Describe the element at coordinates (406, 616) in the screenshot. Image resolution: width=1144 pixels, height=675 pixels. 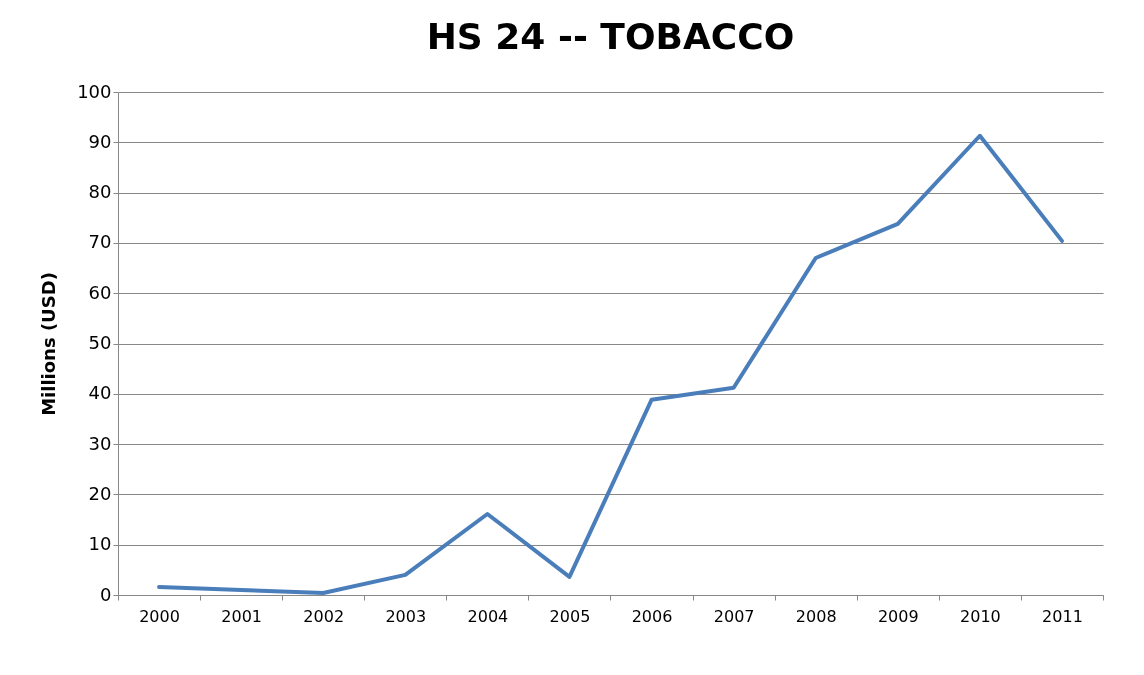
I see `x-tick-label: 2003` at that location.